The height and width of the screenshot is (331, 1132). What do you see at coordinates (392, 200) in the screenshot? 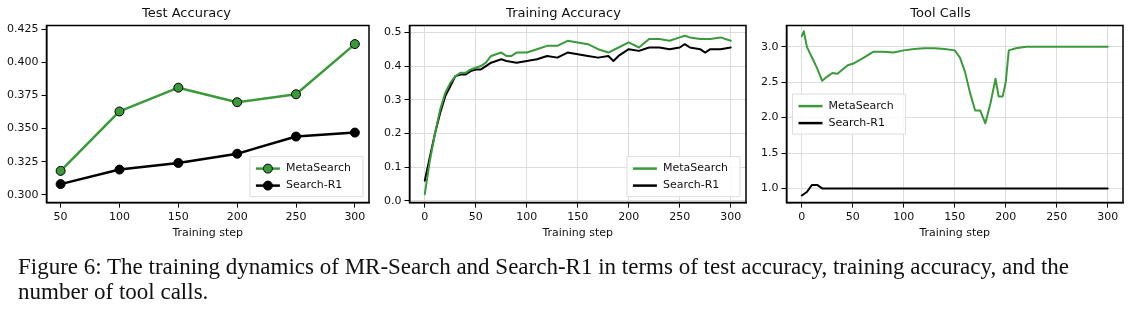
I see `y-tick-label: 0.0` at bounding box center [392, 200].